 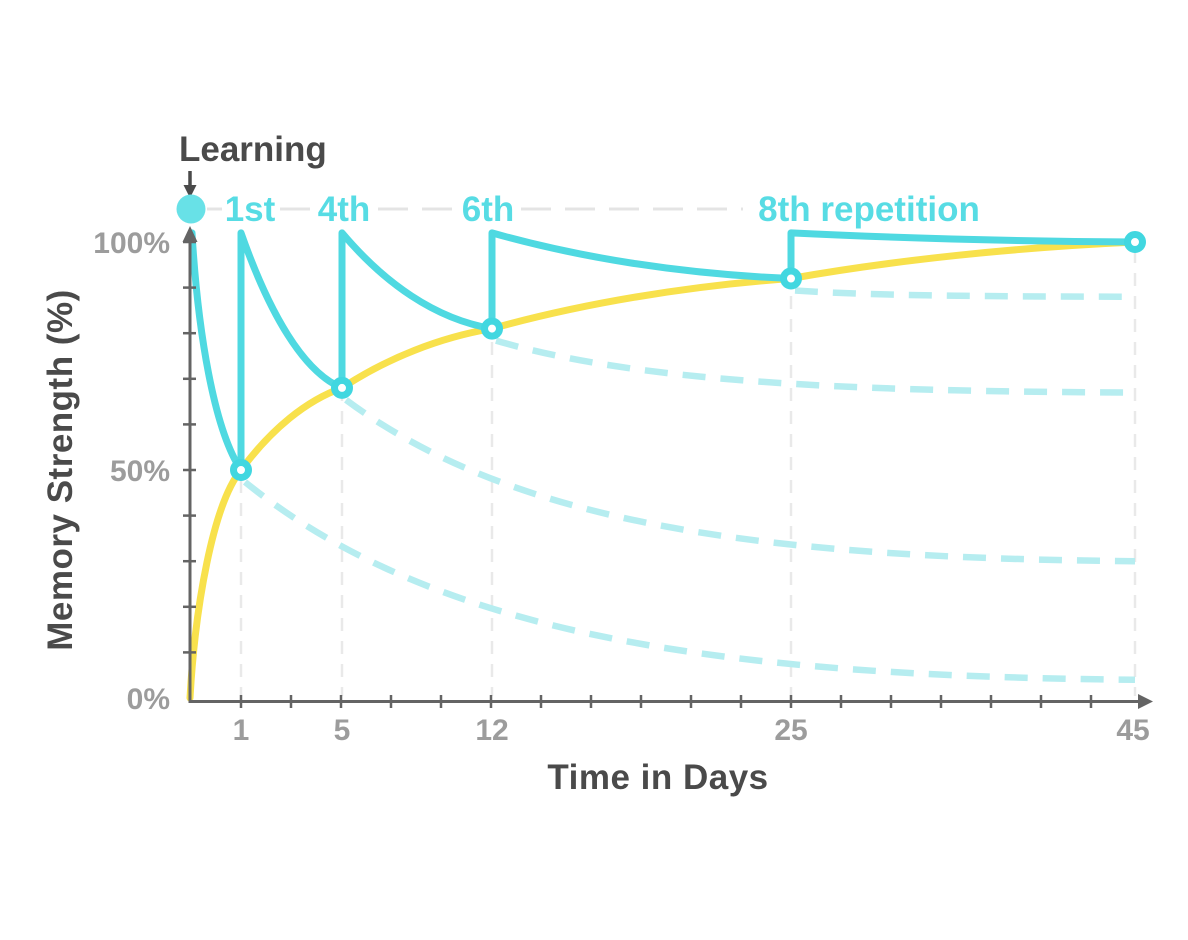 I want to click on x-axis-title: Time in Days, so click(x=657, y=777).